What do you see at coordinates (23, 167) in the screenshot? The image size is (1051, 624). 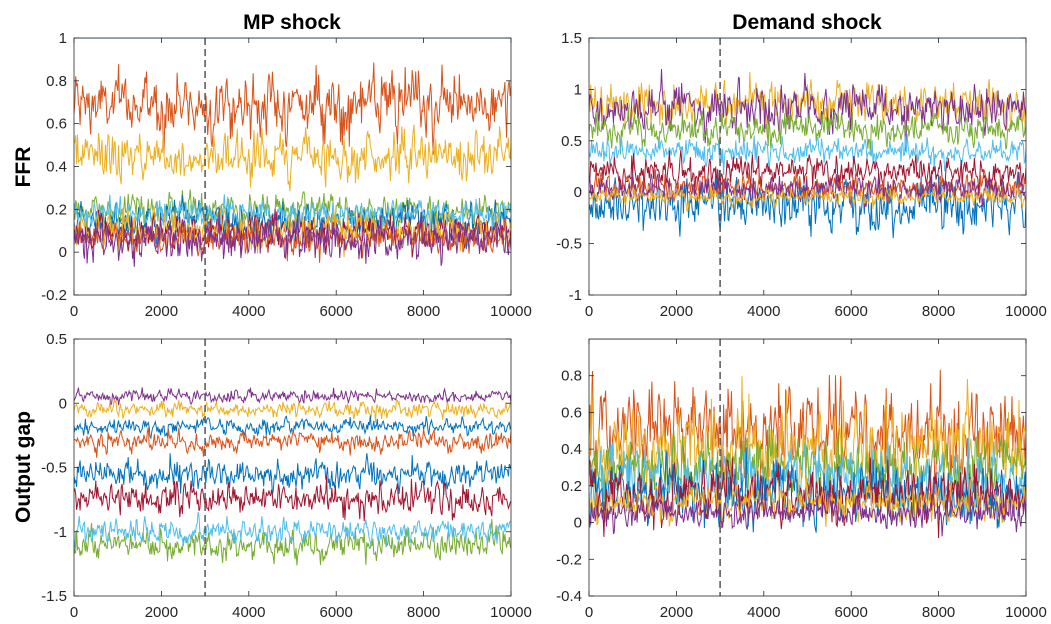 I see `row-label-ffr: FFR` at bounding box center [23, 167].